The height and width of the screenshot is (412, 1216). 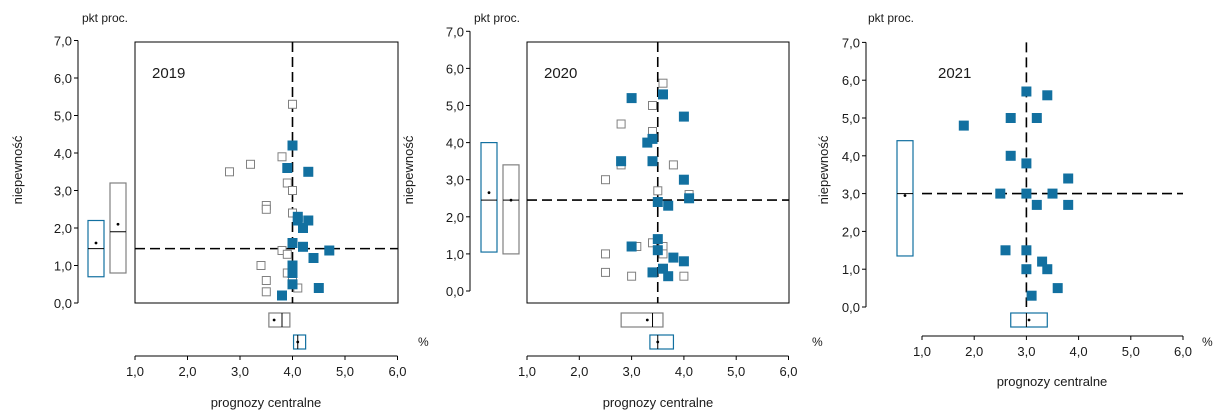 I want to click on year-label: 2019, so click(x=168, y=73).